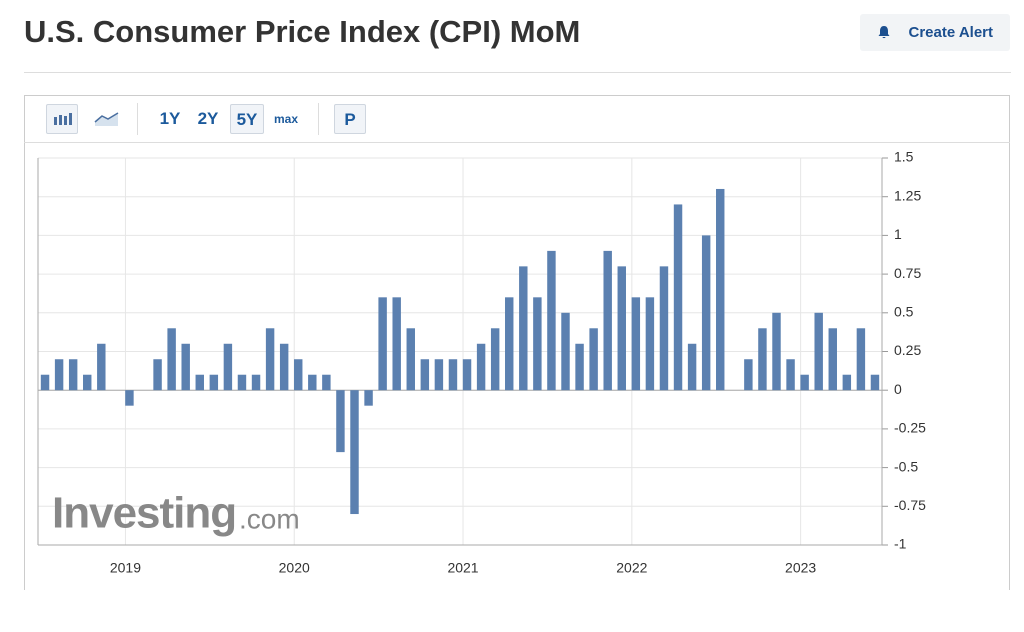 This screenshot has height=632, width=1024. What do you see at coordinates (800, 568) in the screenshot?
I see `x-tick-label: 2023` at bounding box center [800, 568].